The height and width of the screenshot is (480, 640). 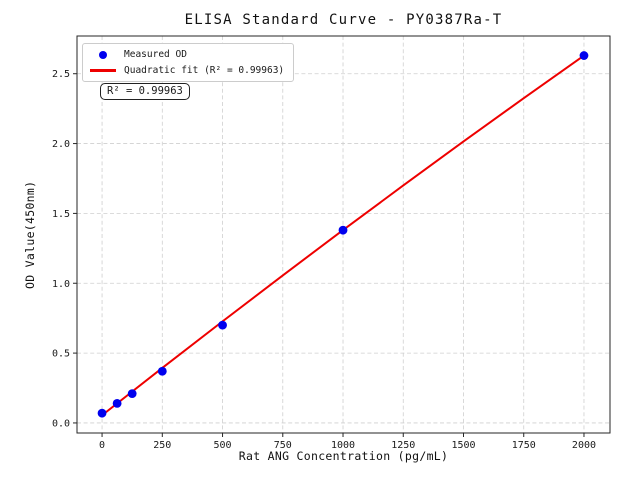 What do you see at coordinates (584, 445) in the screenshot?
I see `x-tick-label: 2000` at bounding box center [584, 445].